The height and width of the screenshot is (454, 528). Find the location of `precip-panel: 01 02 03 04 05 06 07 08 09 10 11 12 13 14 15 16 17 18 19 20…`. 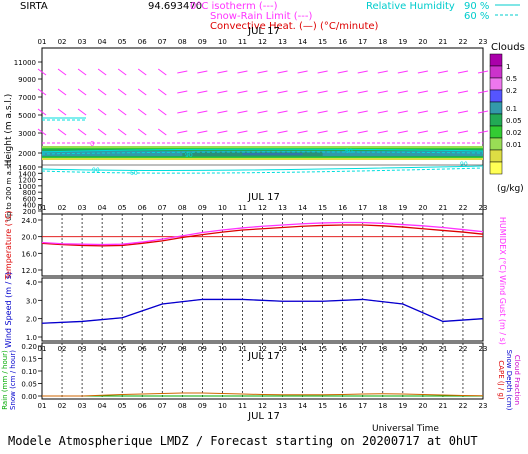

precip-panel: 01 02 03 04 05 06 07 08 09 10 11 12 13 14 15 16 17 18 19 20… is located at coordinates (261, 376).